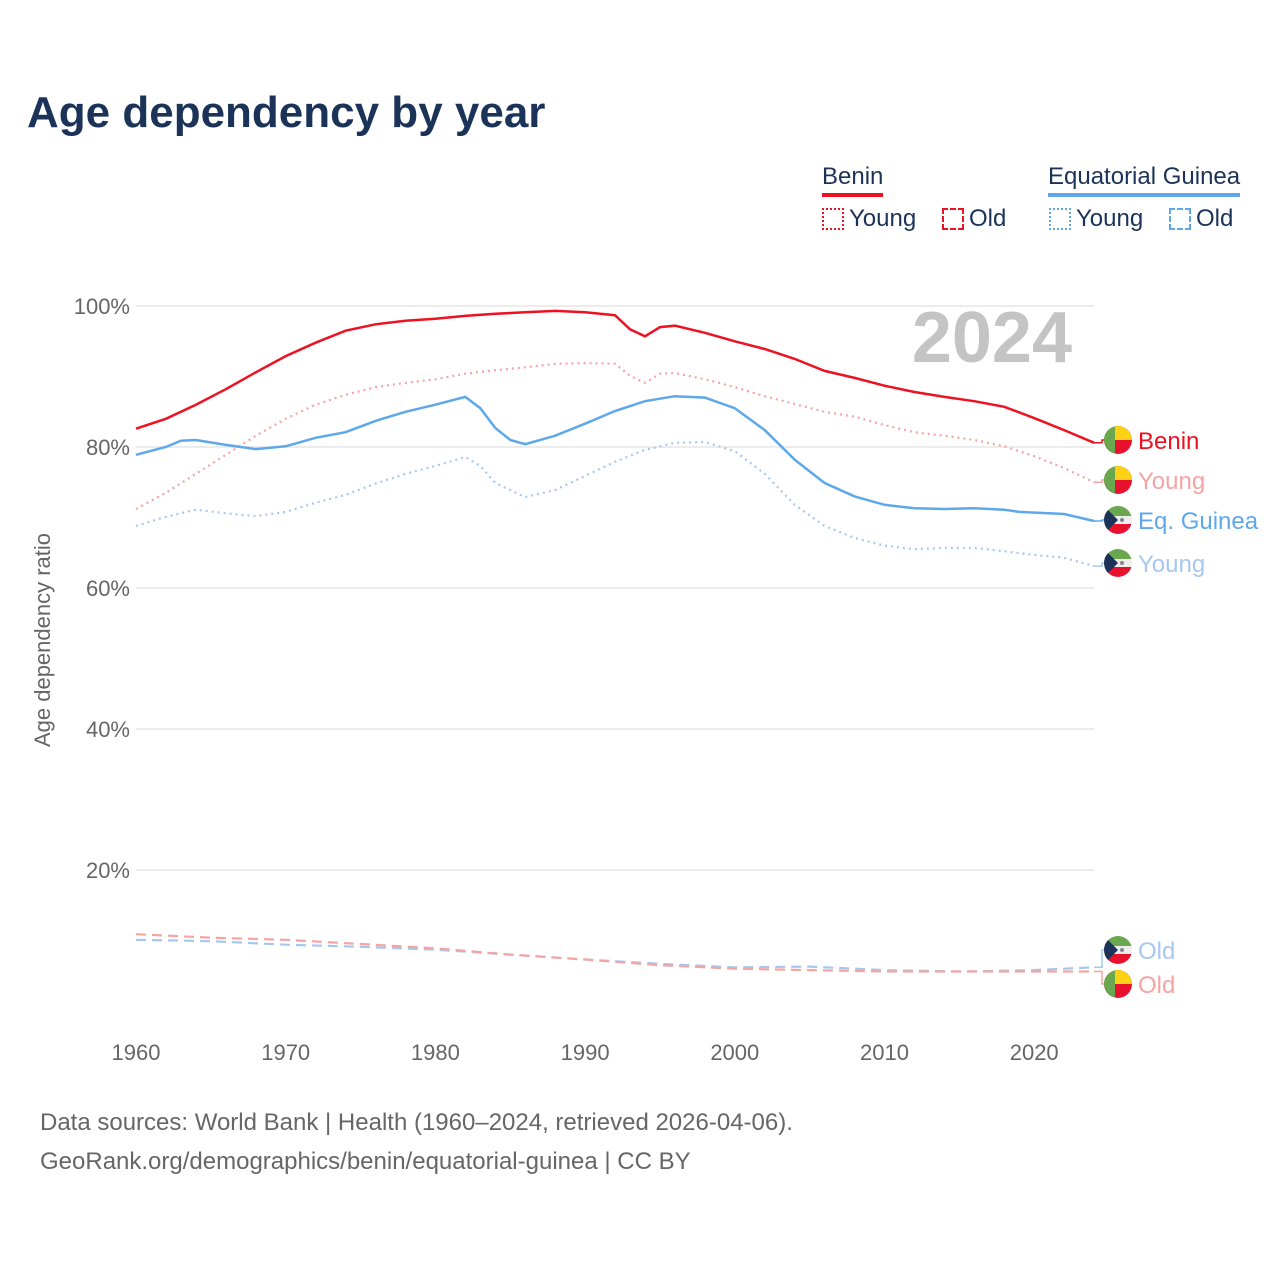 The image size is (1280, 1280). Describe the element at coordinates (734, 1052) in the screenshot. I see `x-tick-label: 2000` at that location.